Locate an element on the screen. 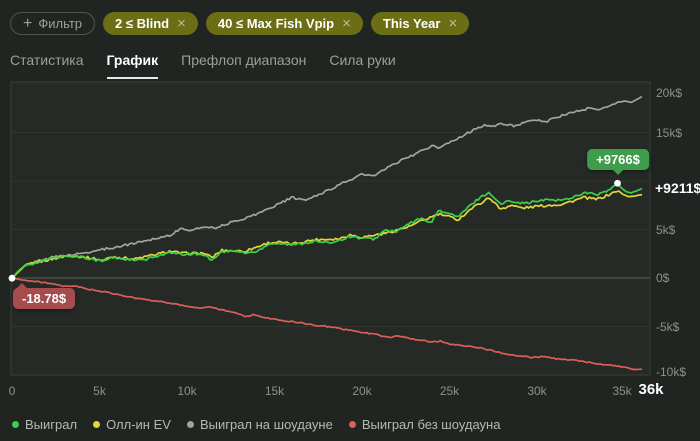 Image resolution: width=700 pixels, height=441 pixels. legend-item-allin-ev: Олл-ин EV is located at coordinates (132, 424).